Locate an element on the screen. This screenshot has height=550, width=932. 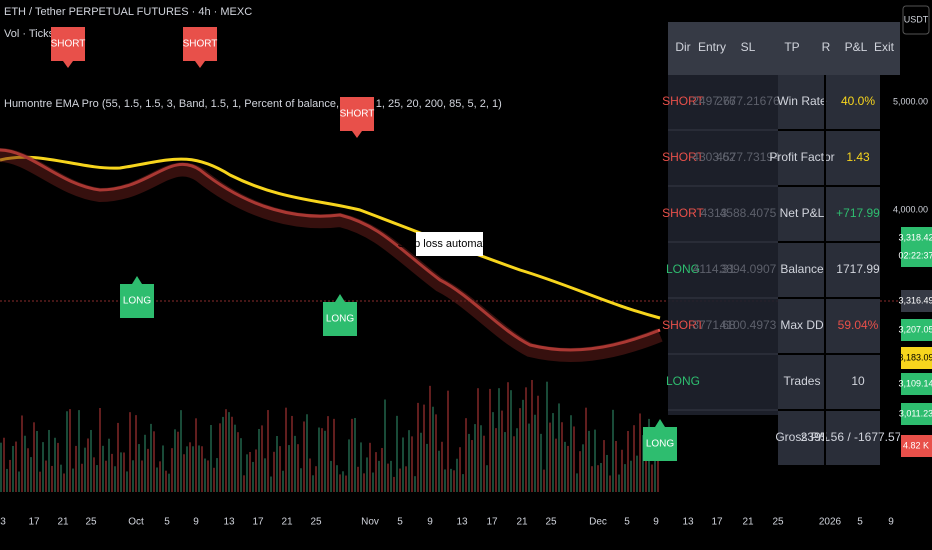
signal-label: SHORT is located at coordinates (200, 44).